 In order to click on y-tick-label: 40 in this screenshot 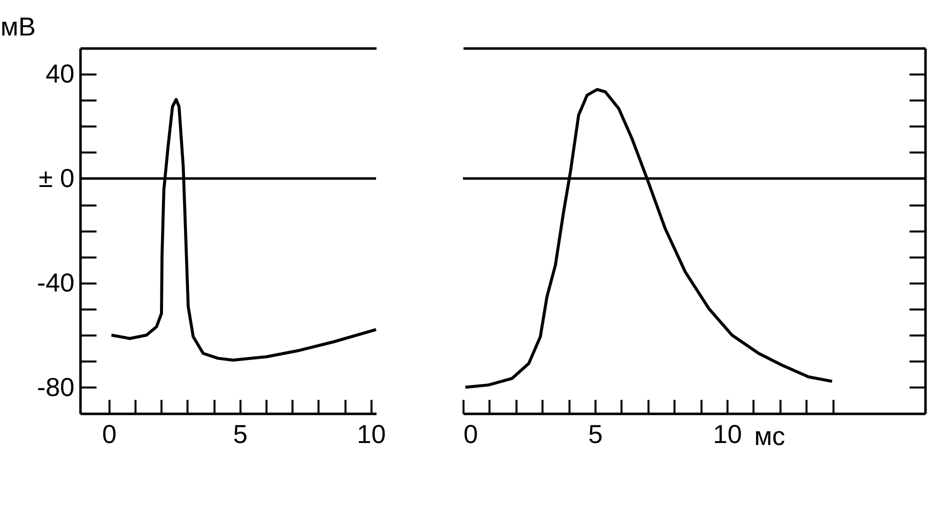, I will do `click(60, 73)`.